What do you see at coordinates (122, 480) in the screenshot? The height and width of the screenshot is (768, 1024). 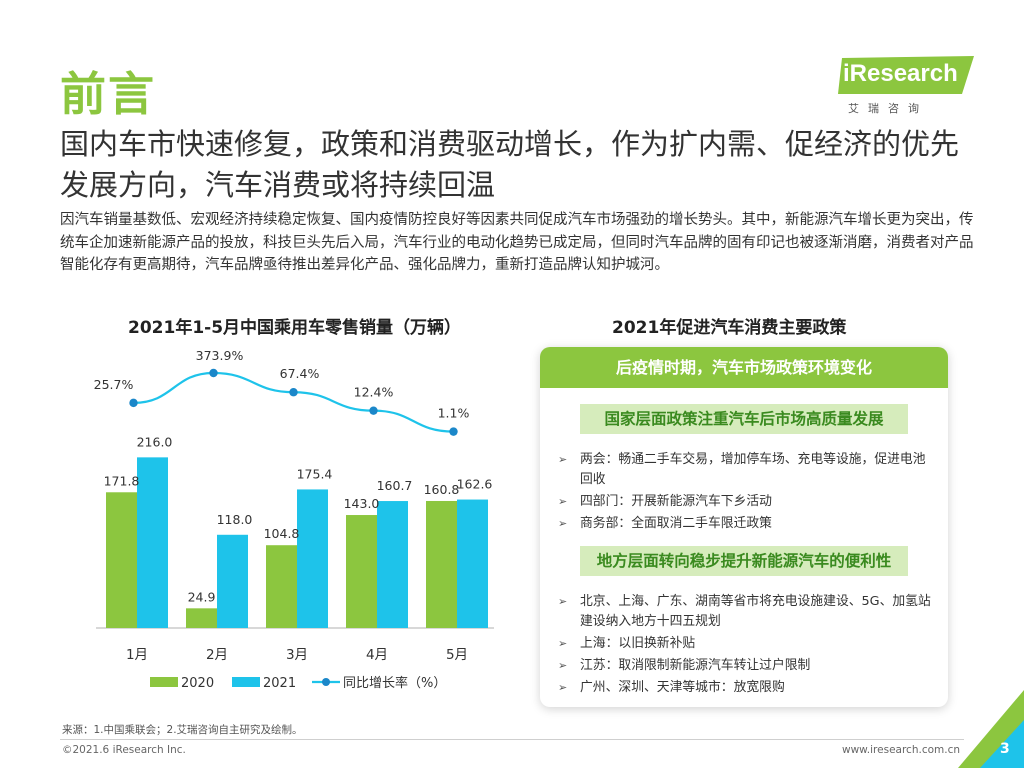 I see `bar-label-2020: 171.8` at bounding box center [122, 480].